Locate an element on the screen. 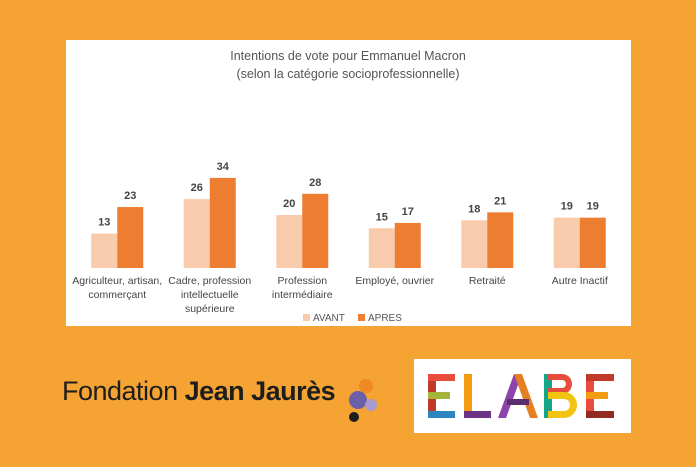  value-label-avant-3: 15 is located at coordinates (382, 217).